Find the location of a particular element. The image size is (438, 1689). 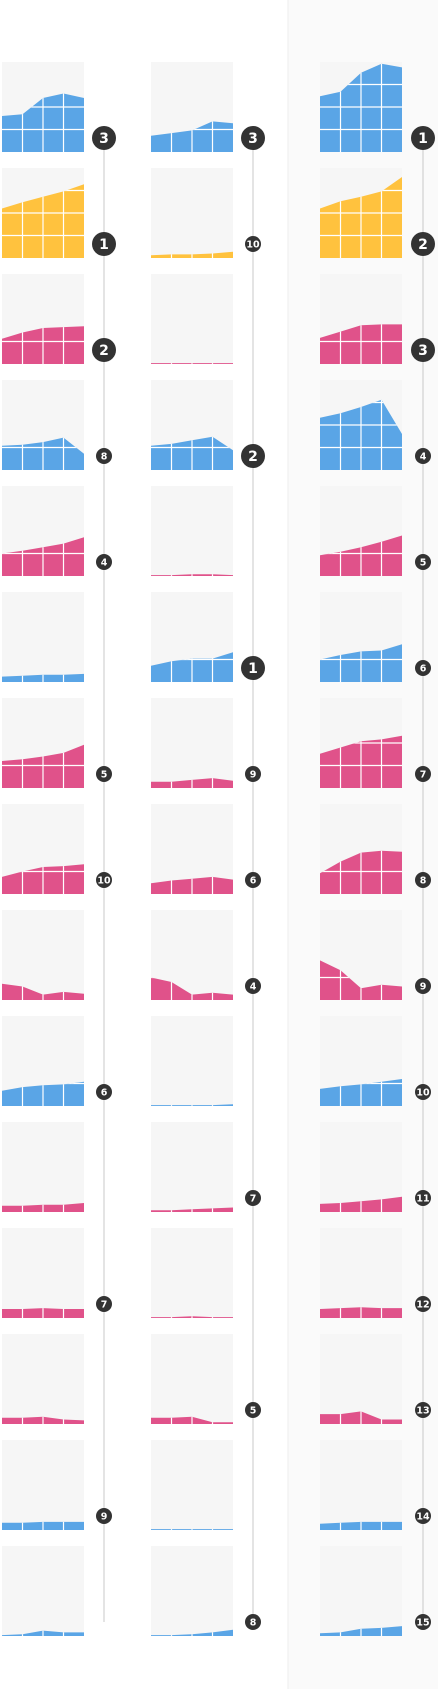

rank-label: 15 is located at coordinates (422, 1623).